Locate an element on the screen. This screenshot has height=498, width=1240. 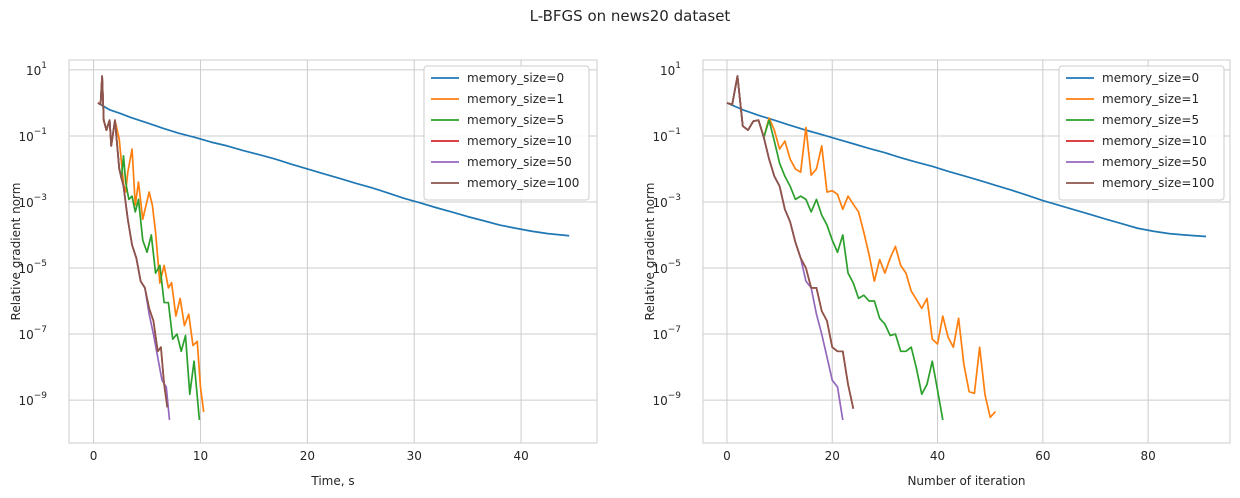
x-tick-label: 60 is located at coordinates (1042, 456).